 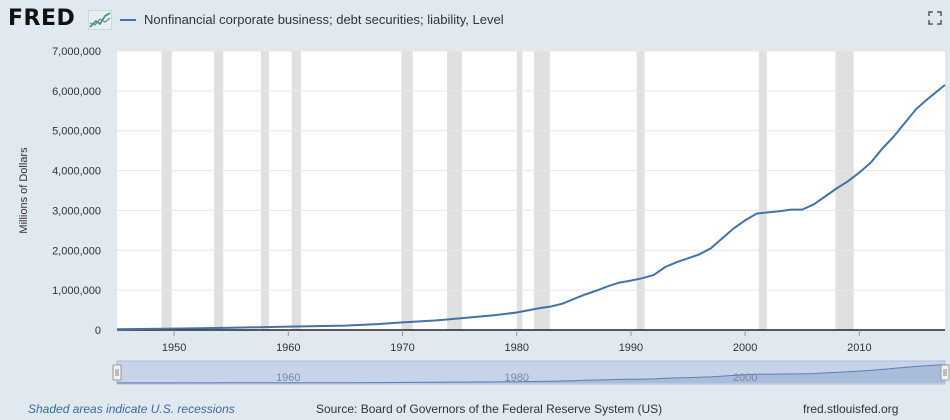 What do you see at coordinates (76, 52) in the screenshot?
I see `y-tick-label: 7,000,000` at bounding box center [76, 52].